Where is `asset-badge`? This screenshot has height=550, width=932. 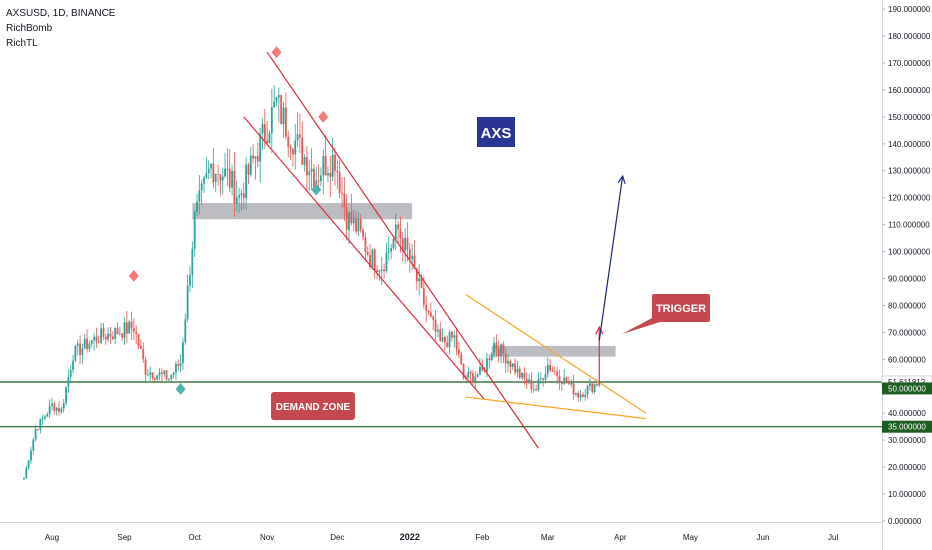
asset-badge is located at coordinates (496, 132).